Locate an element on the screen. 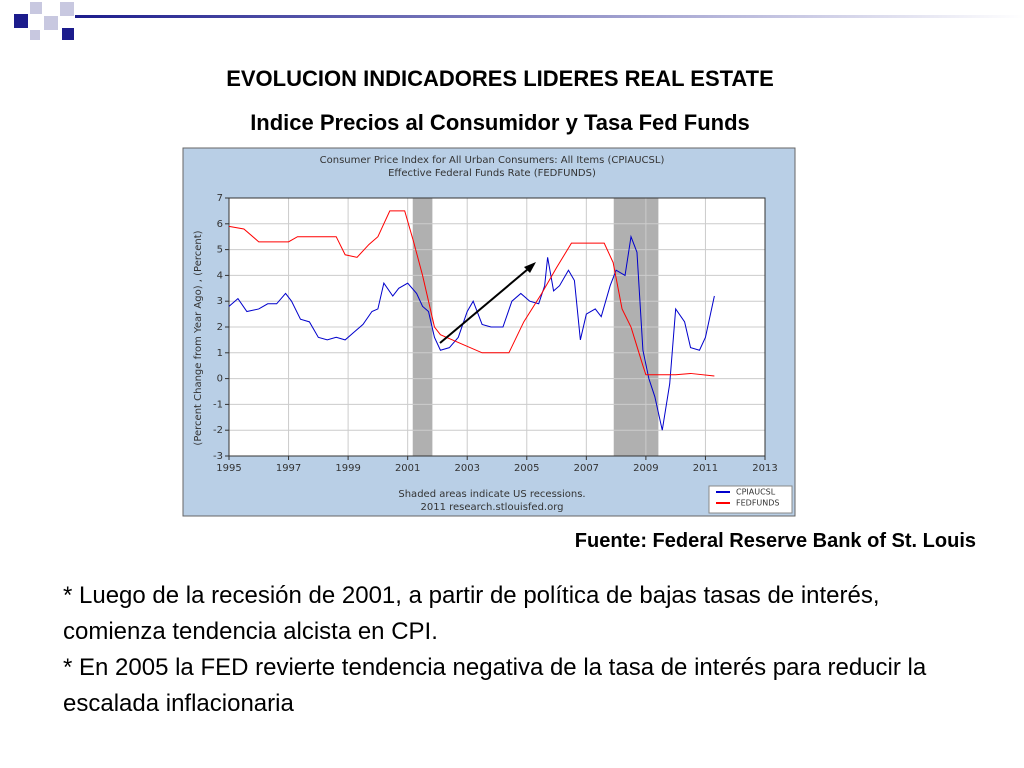  y-tick-label: 0 is located at coordinates (220, 379).